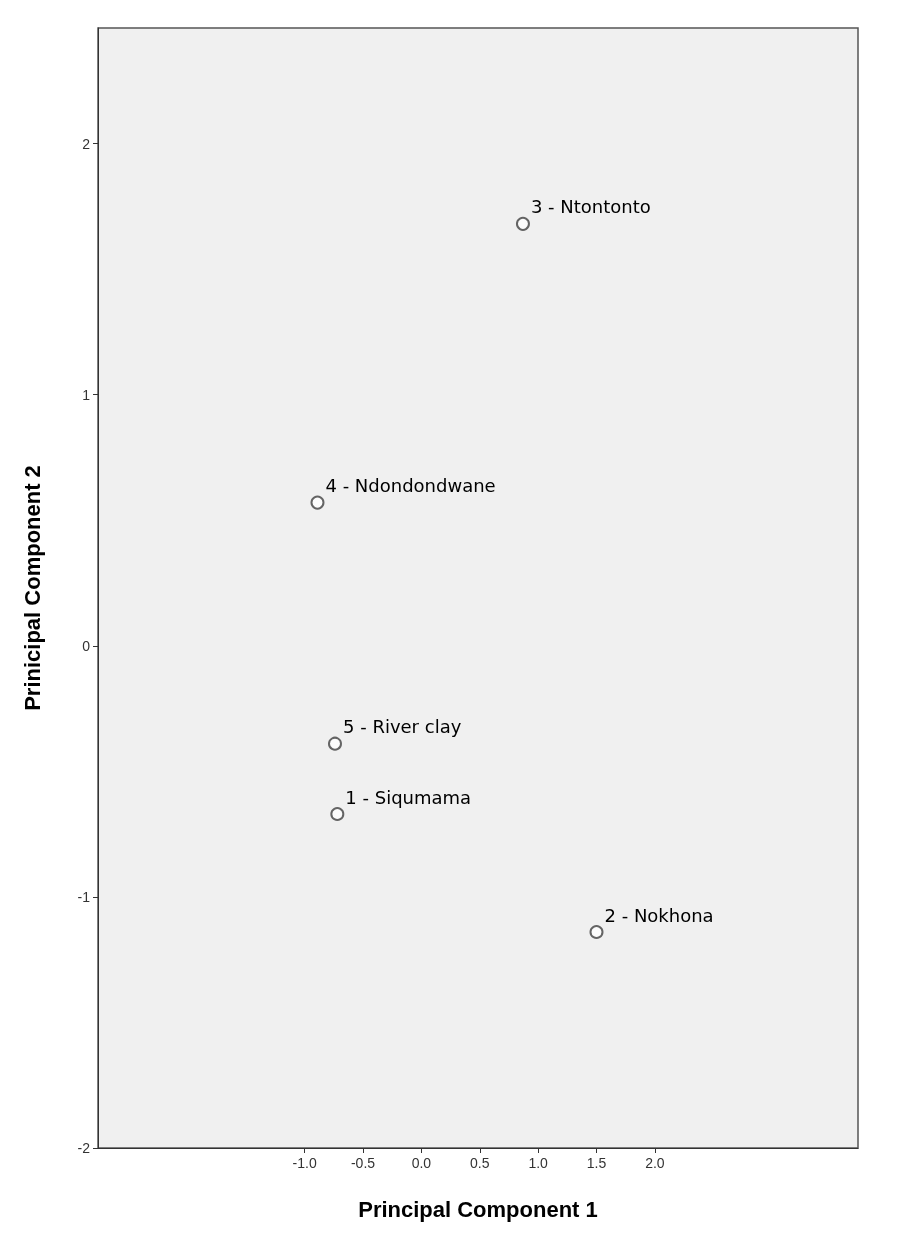 This screenshot has height=1253, width=898. What do you see at coordinates (655, 1163) in the screenshot?
I see `x-tick-label: 2.0` at bounding box center [655, 1163].